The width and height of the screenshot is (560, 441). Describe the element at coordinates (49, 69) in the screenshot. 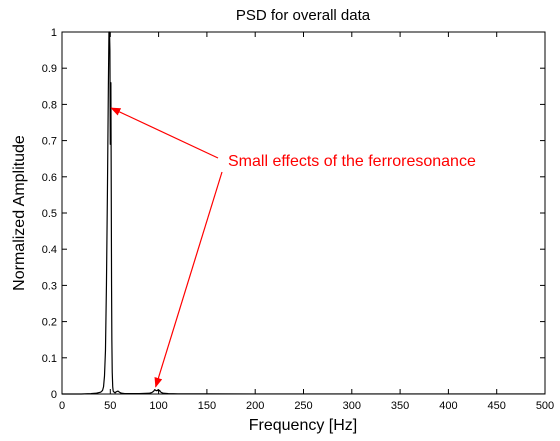

I see `y-tick-label: 0.9` at that location.